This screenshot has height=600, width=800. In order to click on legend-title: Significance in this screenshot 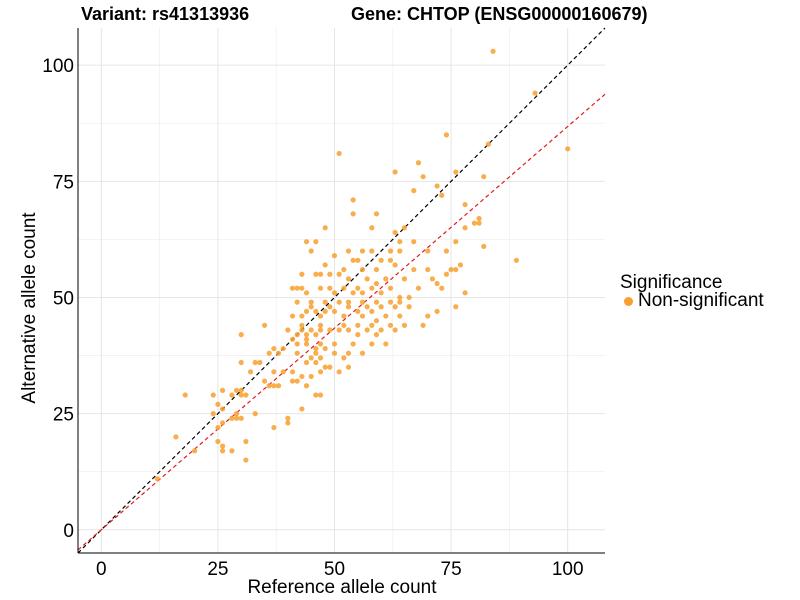, I will do `click(671, 282)`.